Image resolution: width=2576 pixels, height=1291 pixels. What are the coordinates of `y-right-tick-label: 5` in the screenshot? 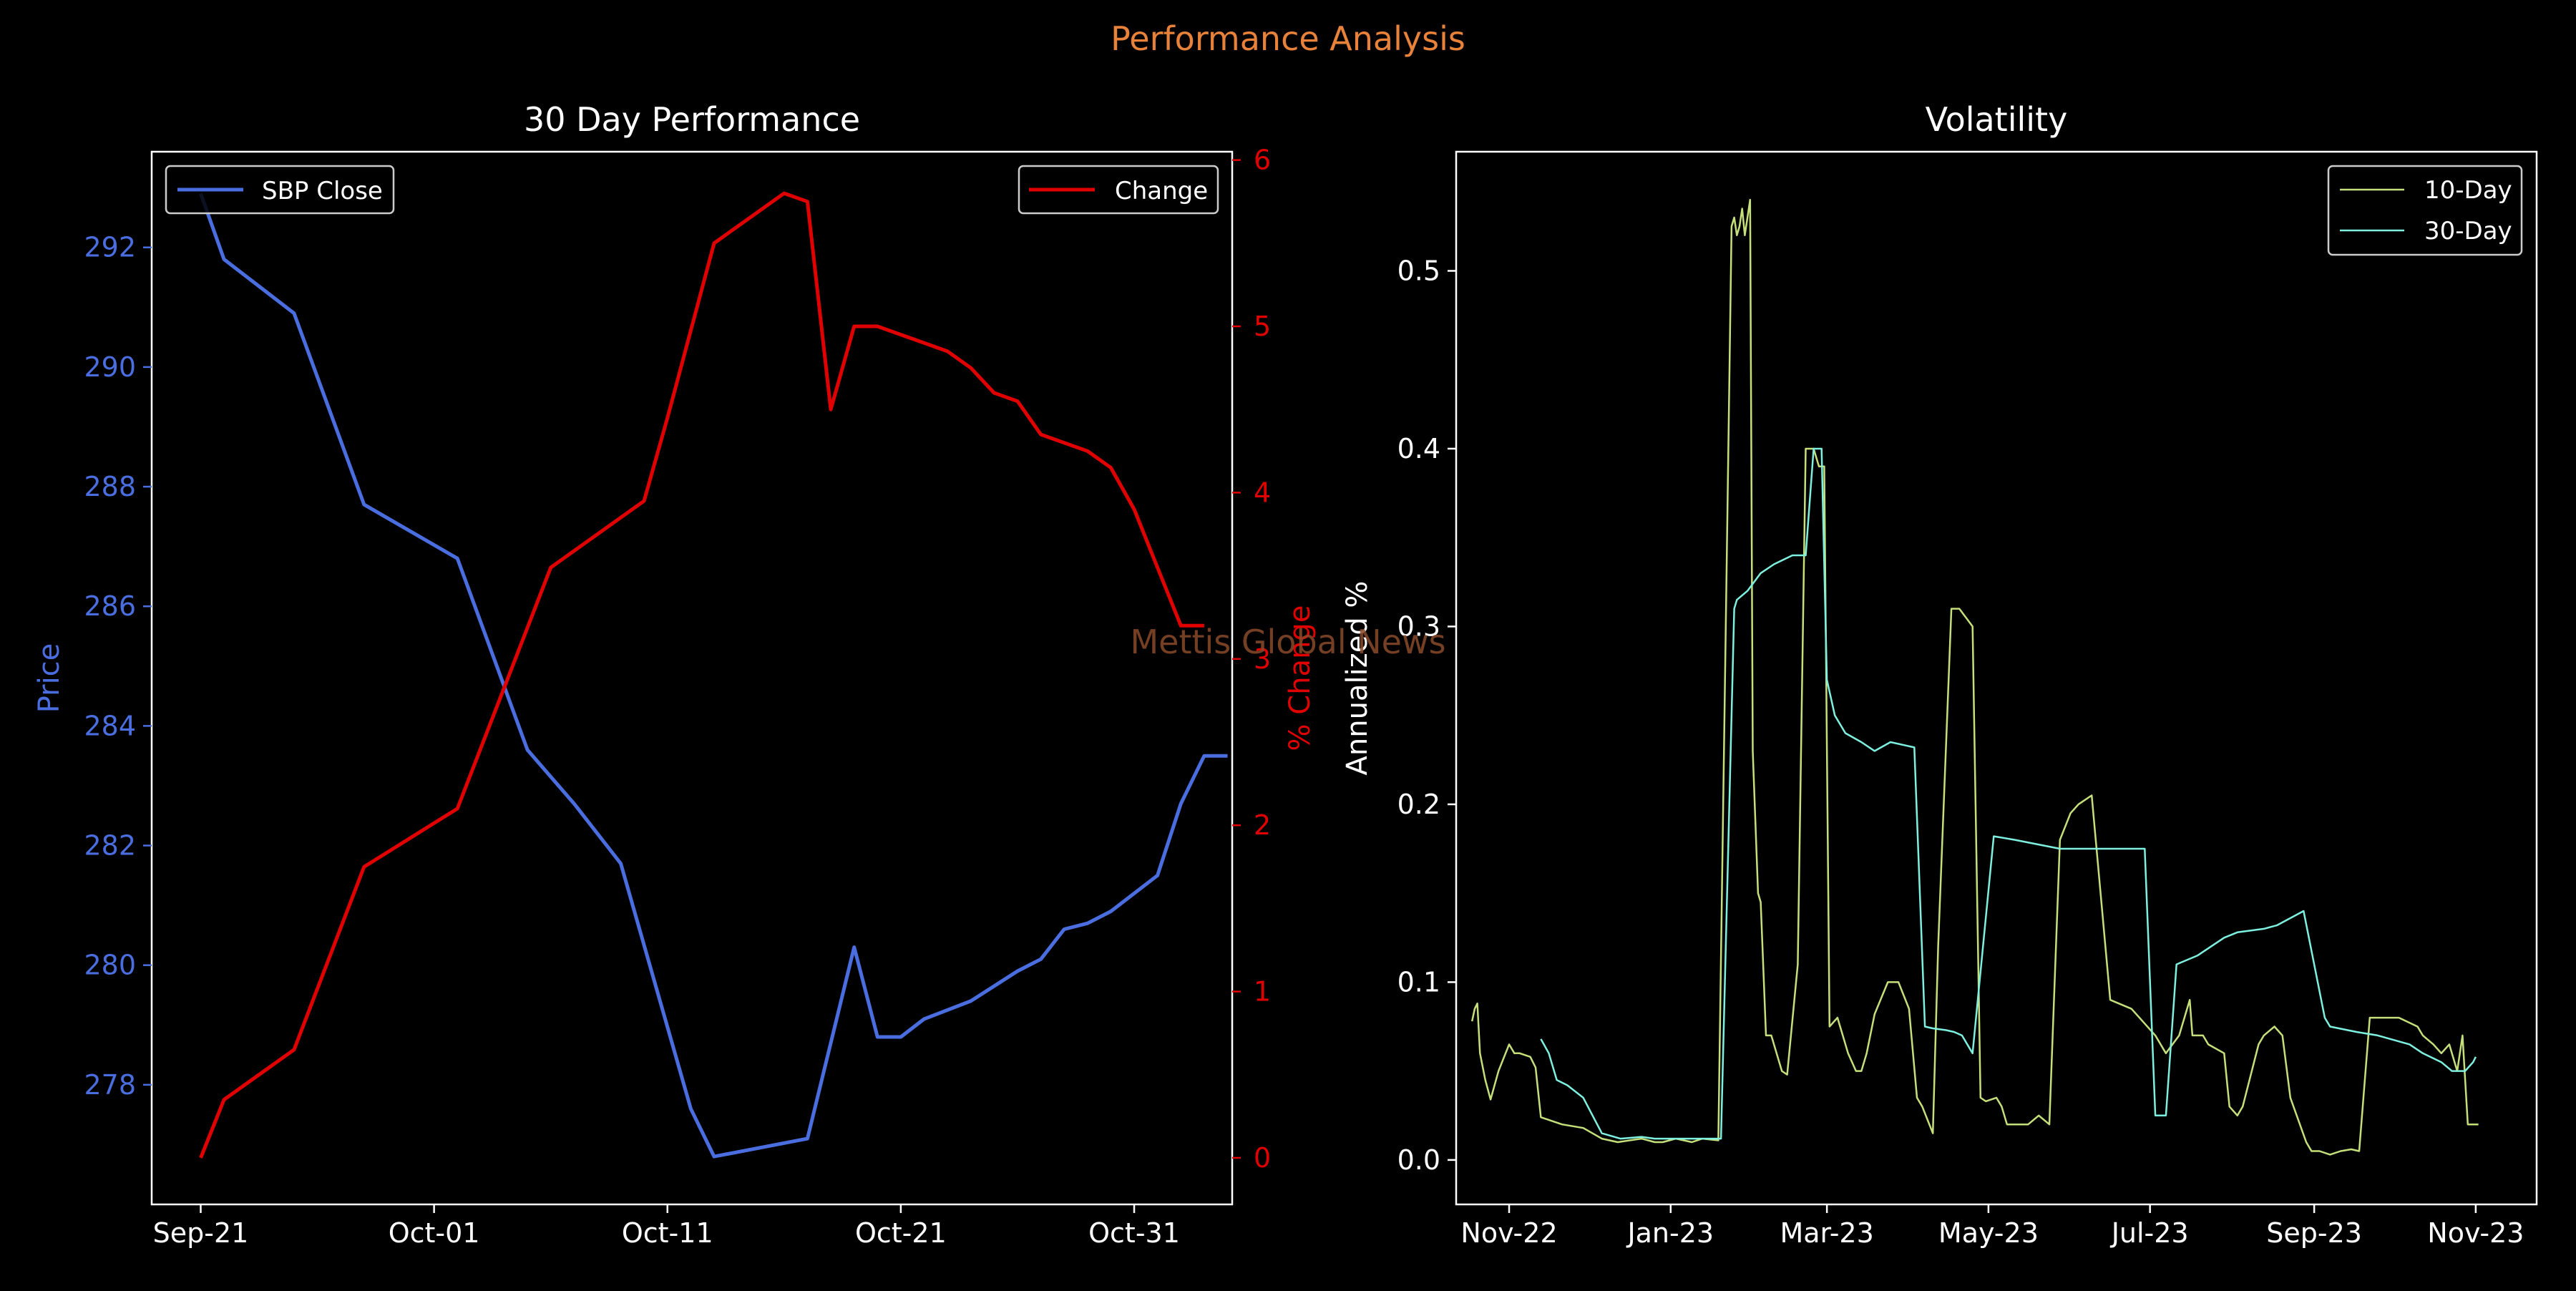 It's located at (1262, 326).